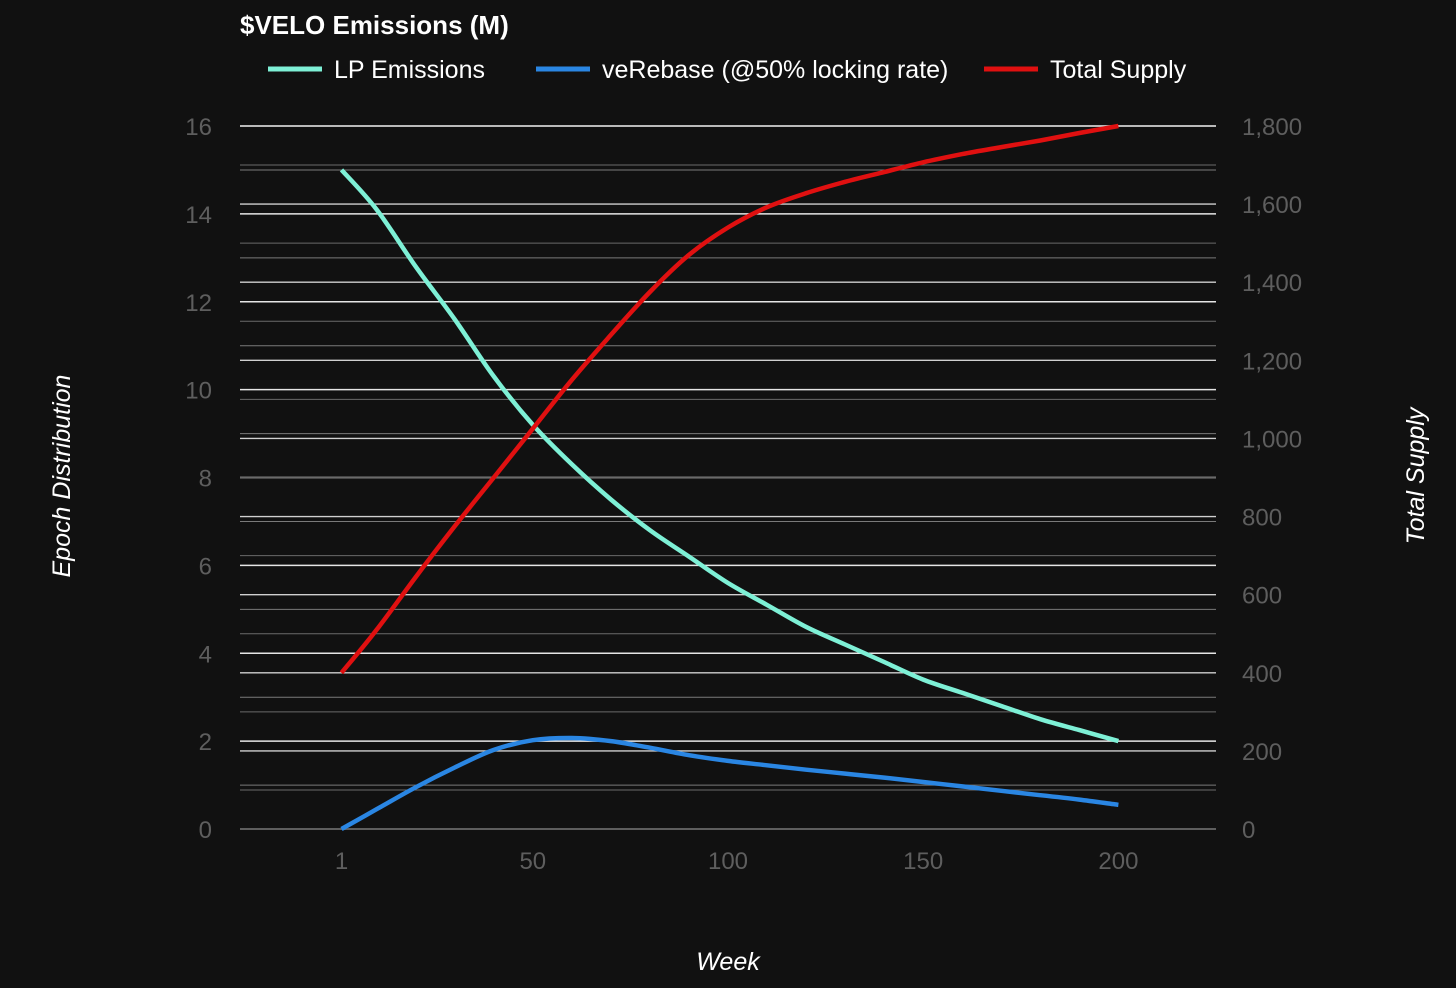  I want to click on x-tick-label: 150, so click(923, 861).